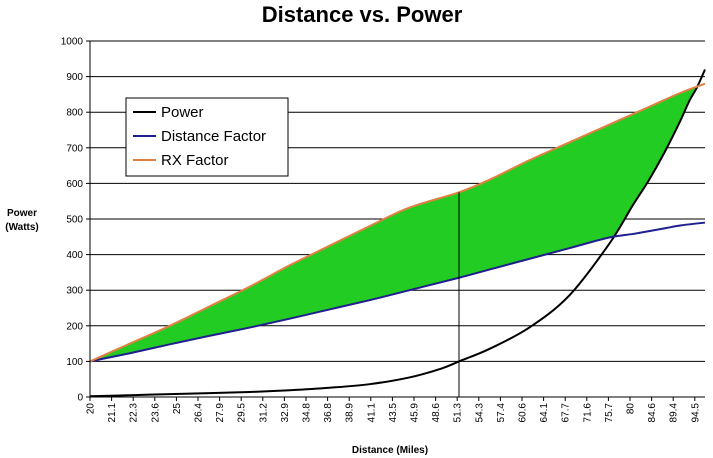  Describe the element at coordinates (566, 413) in the screenshot. I see `x-tick-label: 67.7` at that location.